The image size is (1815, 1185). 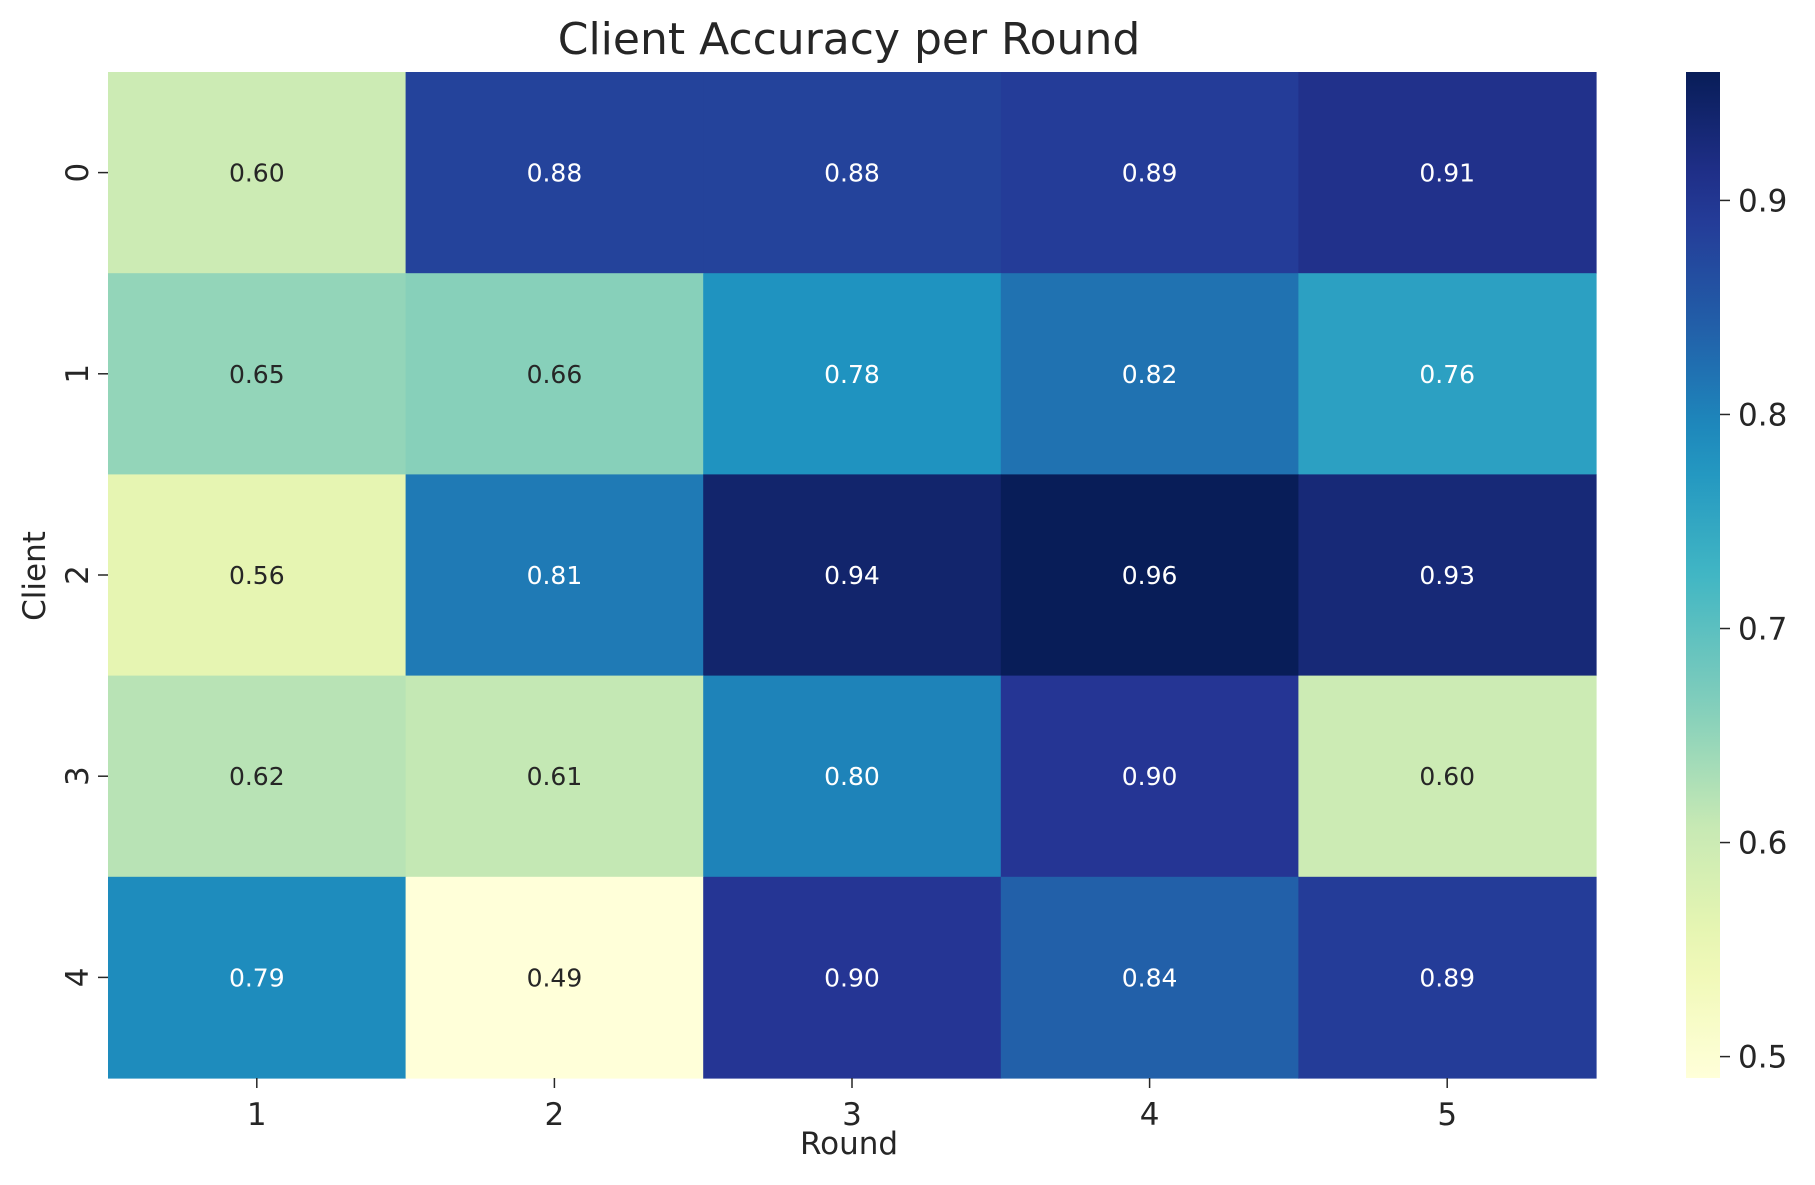 I want to click on chart-title: Client Accuracy per Round, so click(x=849, y=39).